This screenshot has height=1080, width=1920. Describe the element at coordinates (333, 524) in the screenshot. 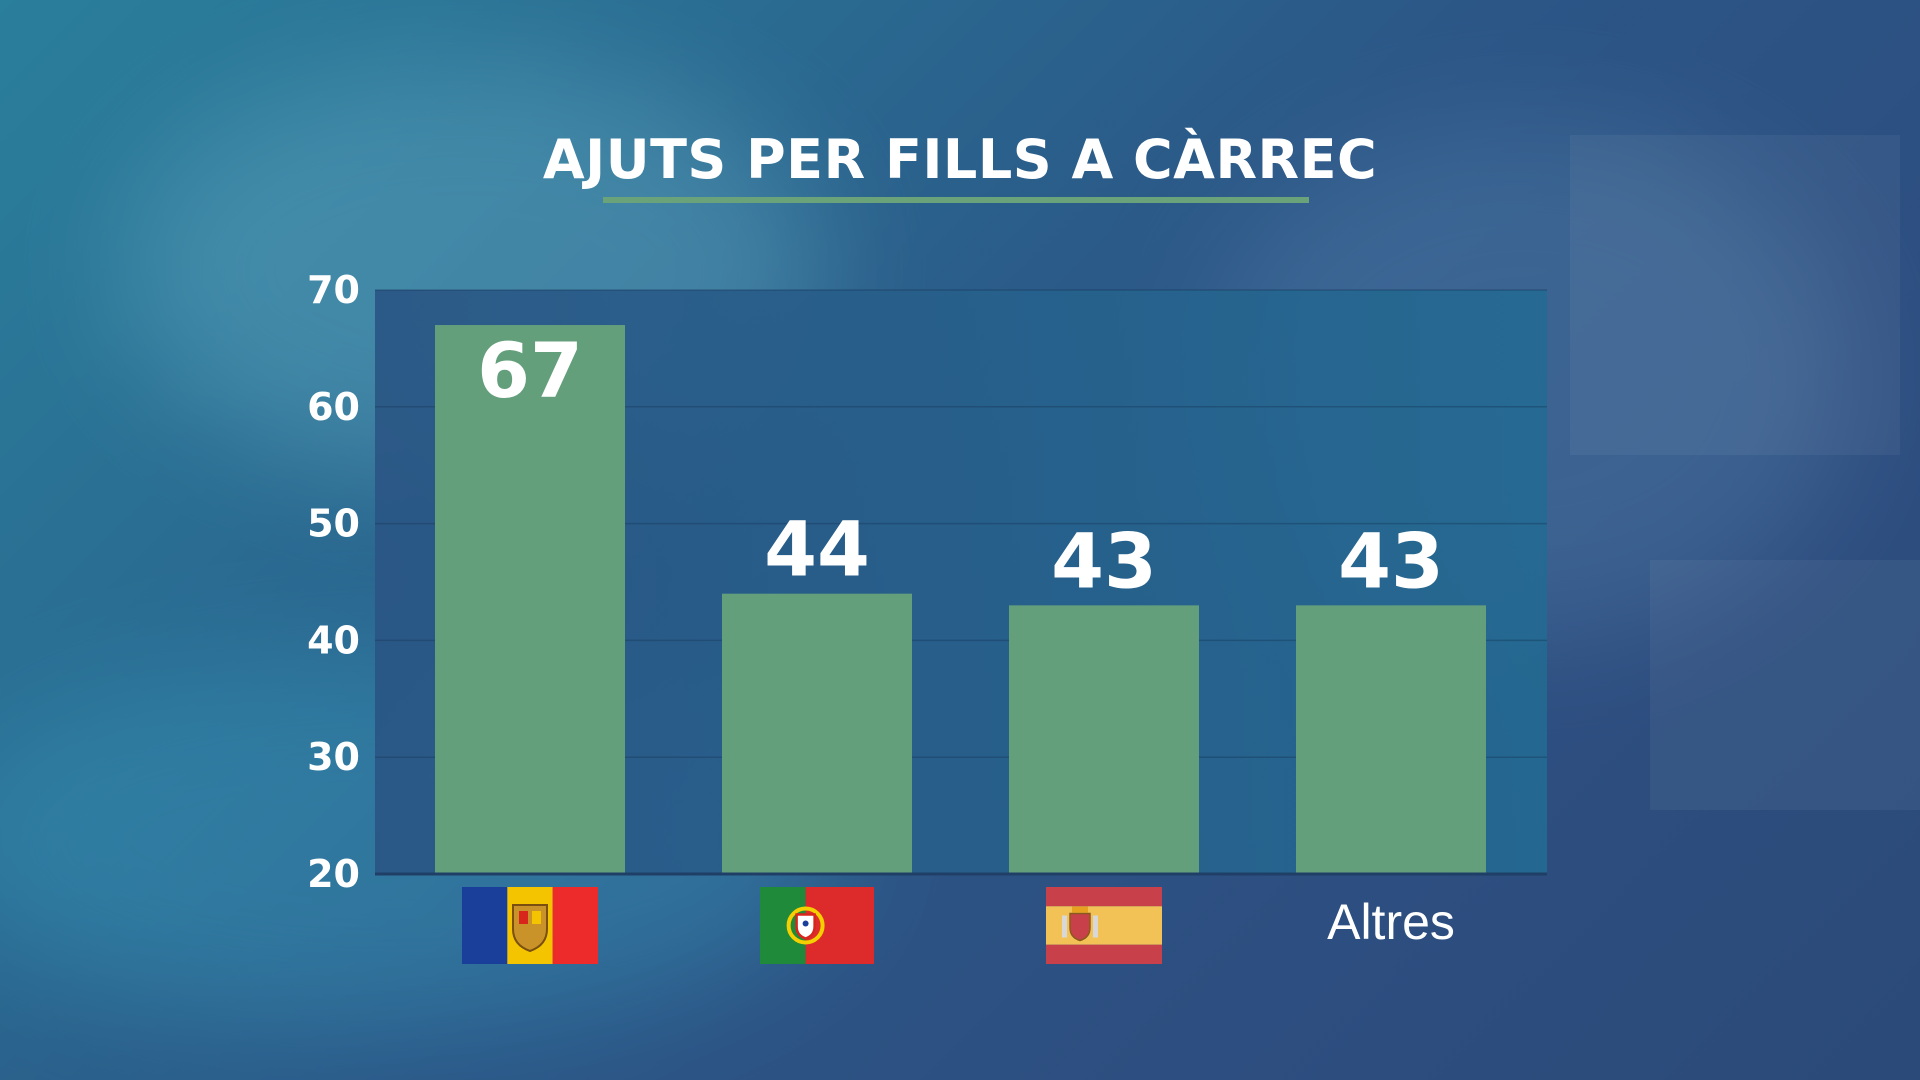

I see `y-tick-label: 50` at that location.